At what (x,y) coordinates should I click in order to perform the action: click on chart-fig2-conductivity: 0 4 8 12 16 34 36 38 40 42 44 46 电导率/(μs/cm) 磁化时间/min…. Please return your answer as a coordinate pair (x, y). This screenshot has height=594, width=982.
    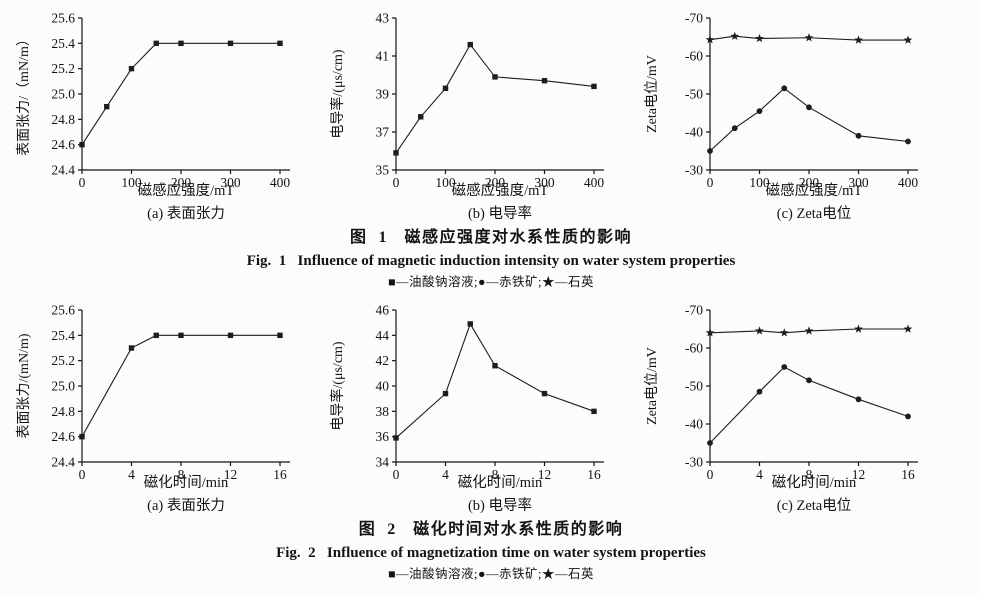
    Looking at the image, I should click on (474, 407).